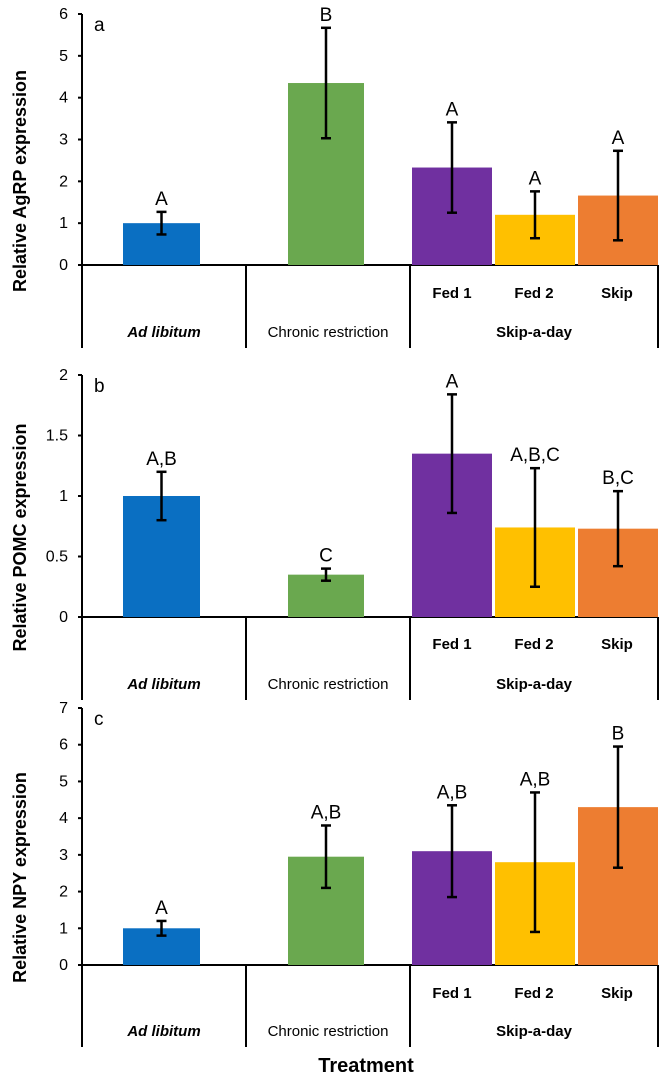  Describe the element at coordinates (63, 98) in the screenshot. I see `panel-a-y-tick-label: 4` at that location.